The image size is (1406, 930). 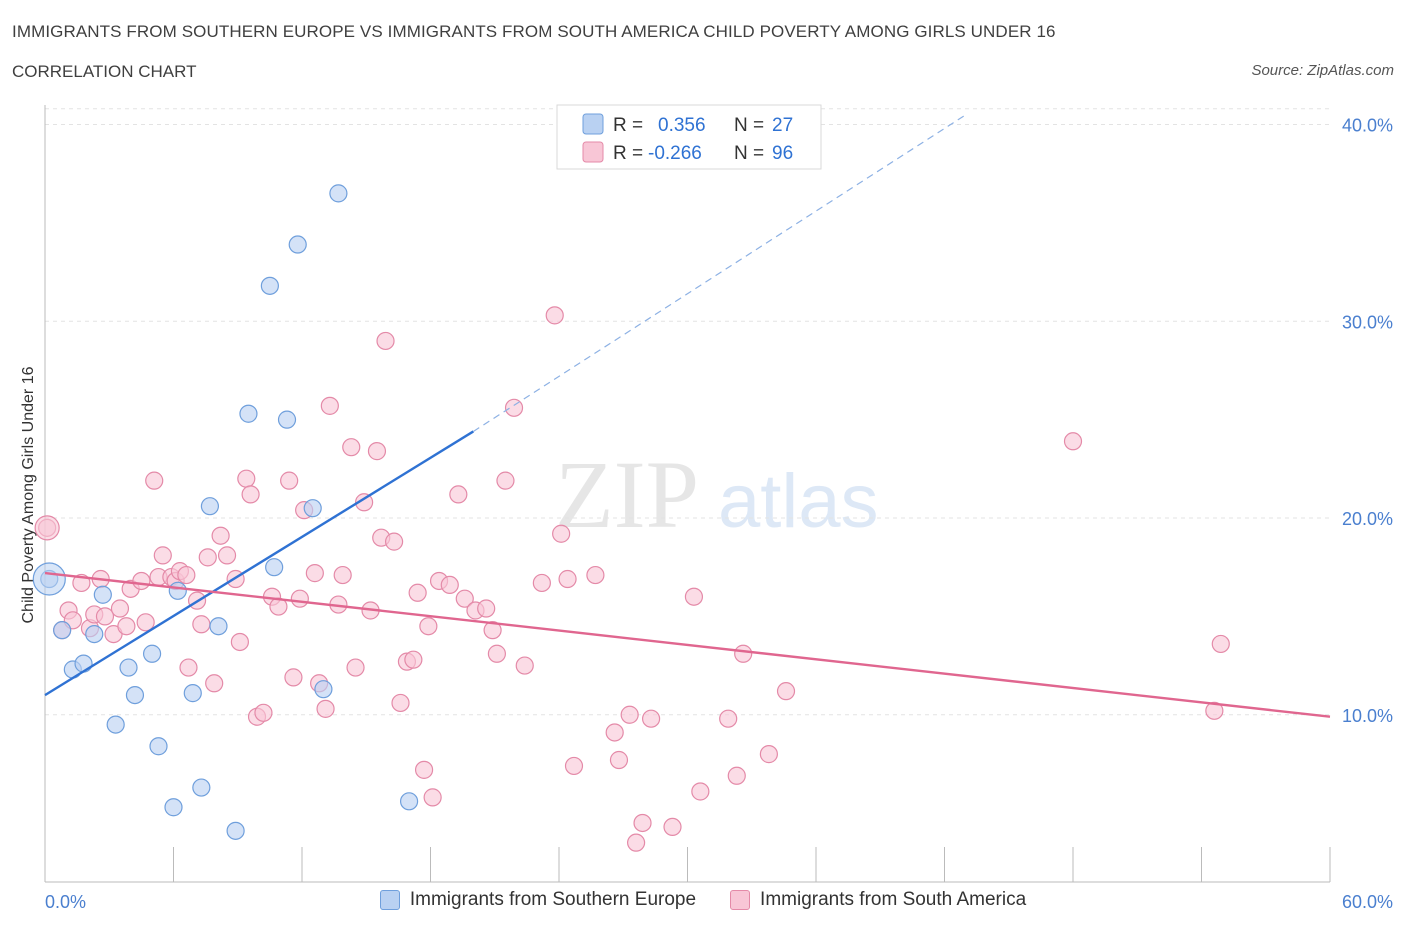 I want to click on source-credit: Source: ZipAtlas.com, so click(x=1322, y=70).